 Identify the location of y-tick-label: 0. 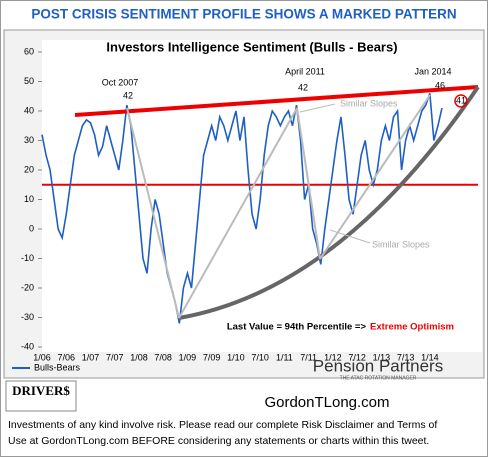
(31, 228).